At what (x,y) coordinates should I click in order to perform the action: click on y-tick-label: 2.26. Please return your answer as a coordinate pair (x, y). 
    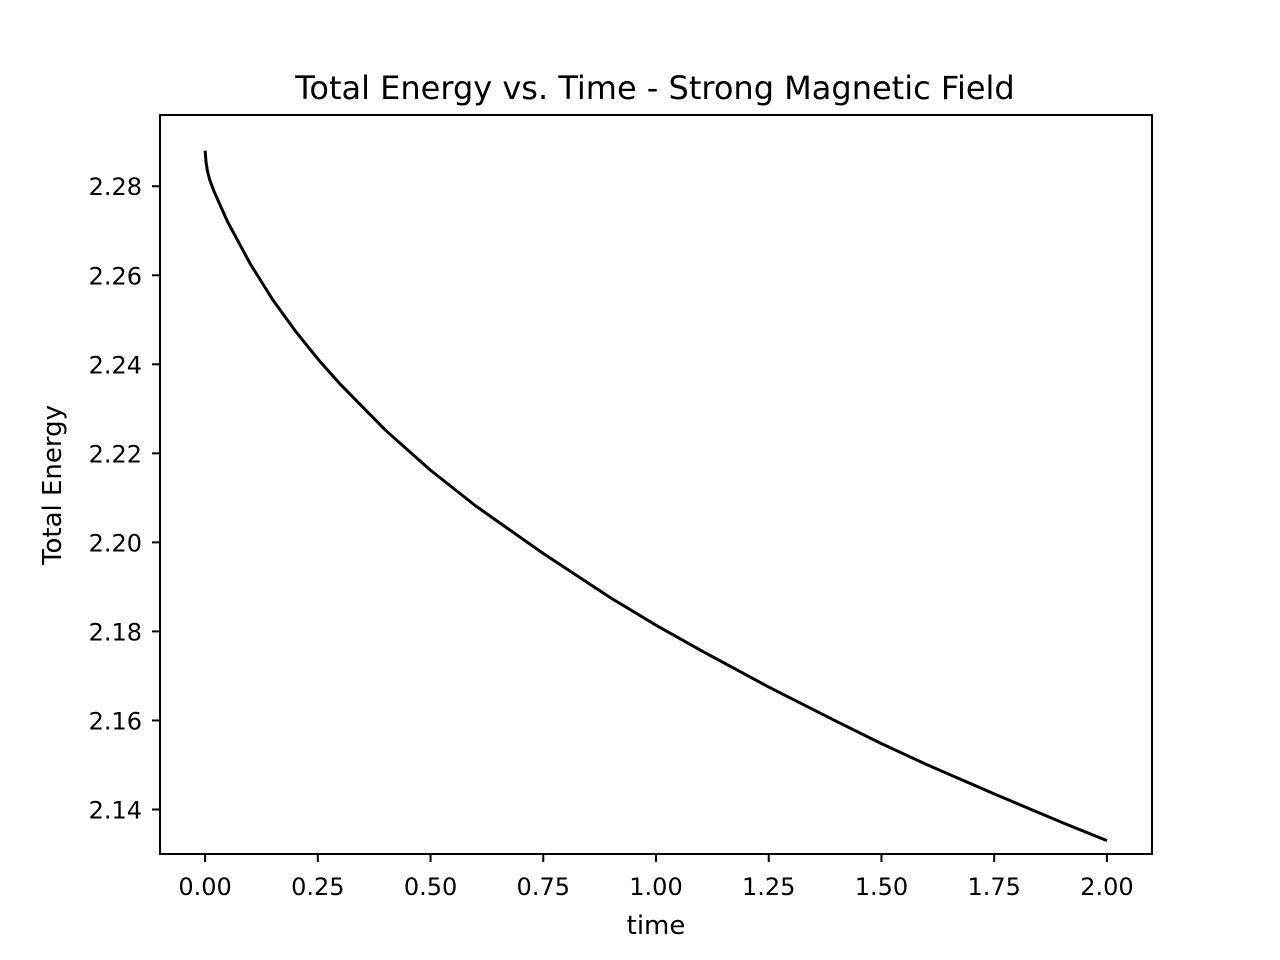
    Looking at the image, I should click on (115, 276).